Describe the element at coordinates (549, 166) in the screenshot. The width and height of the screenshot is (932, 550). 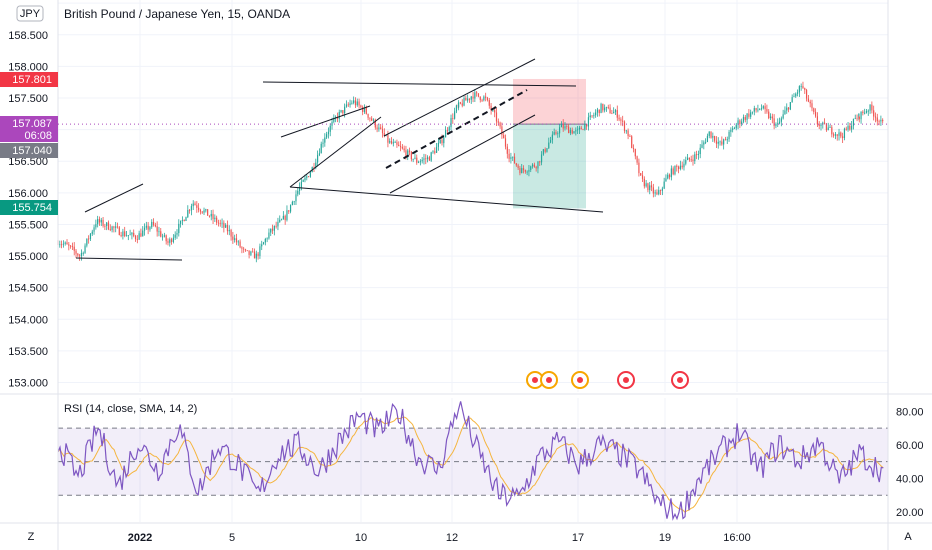
I see `target-zone` at that location.